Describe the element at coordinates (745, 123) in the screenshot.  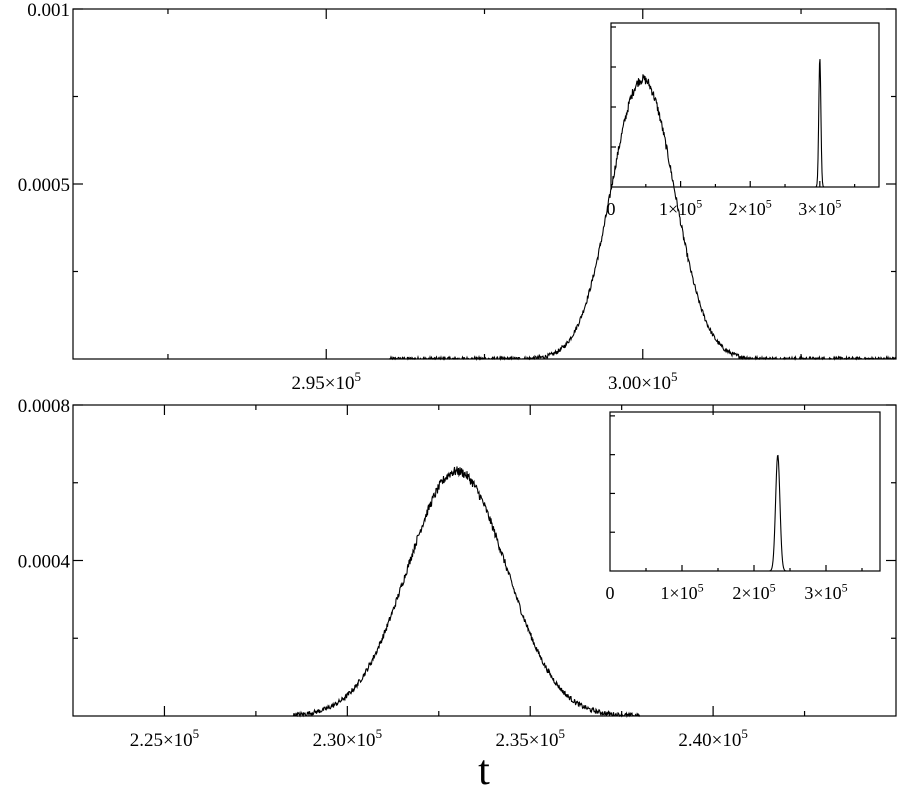
I see `top-inset-curve` at that location.